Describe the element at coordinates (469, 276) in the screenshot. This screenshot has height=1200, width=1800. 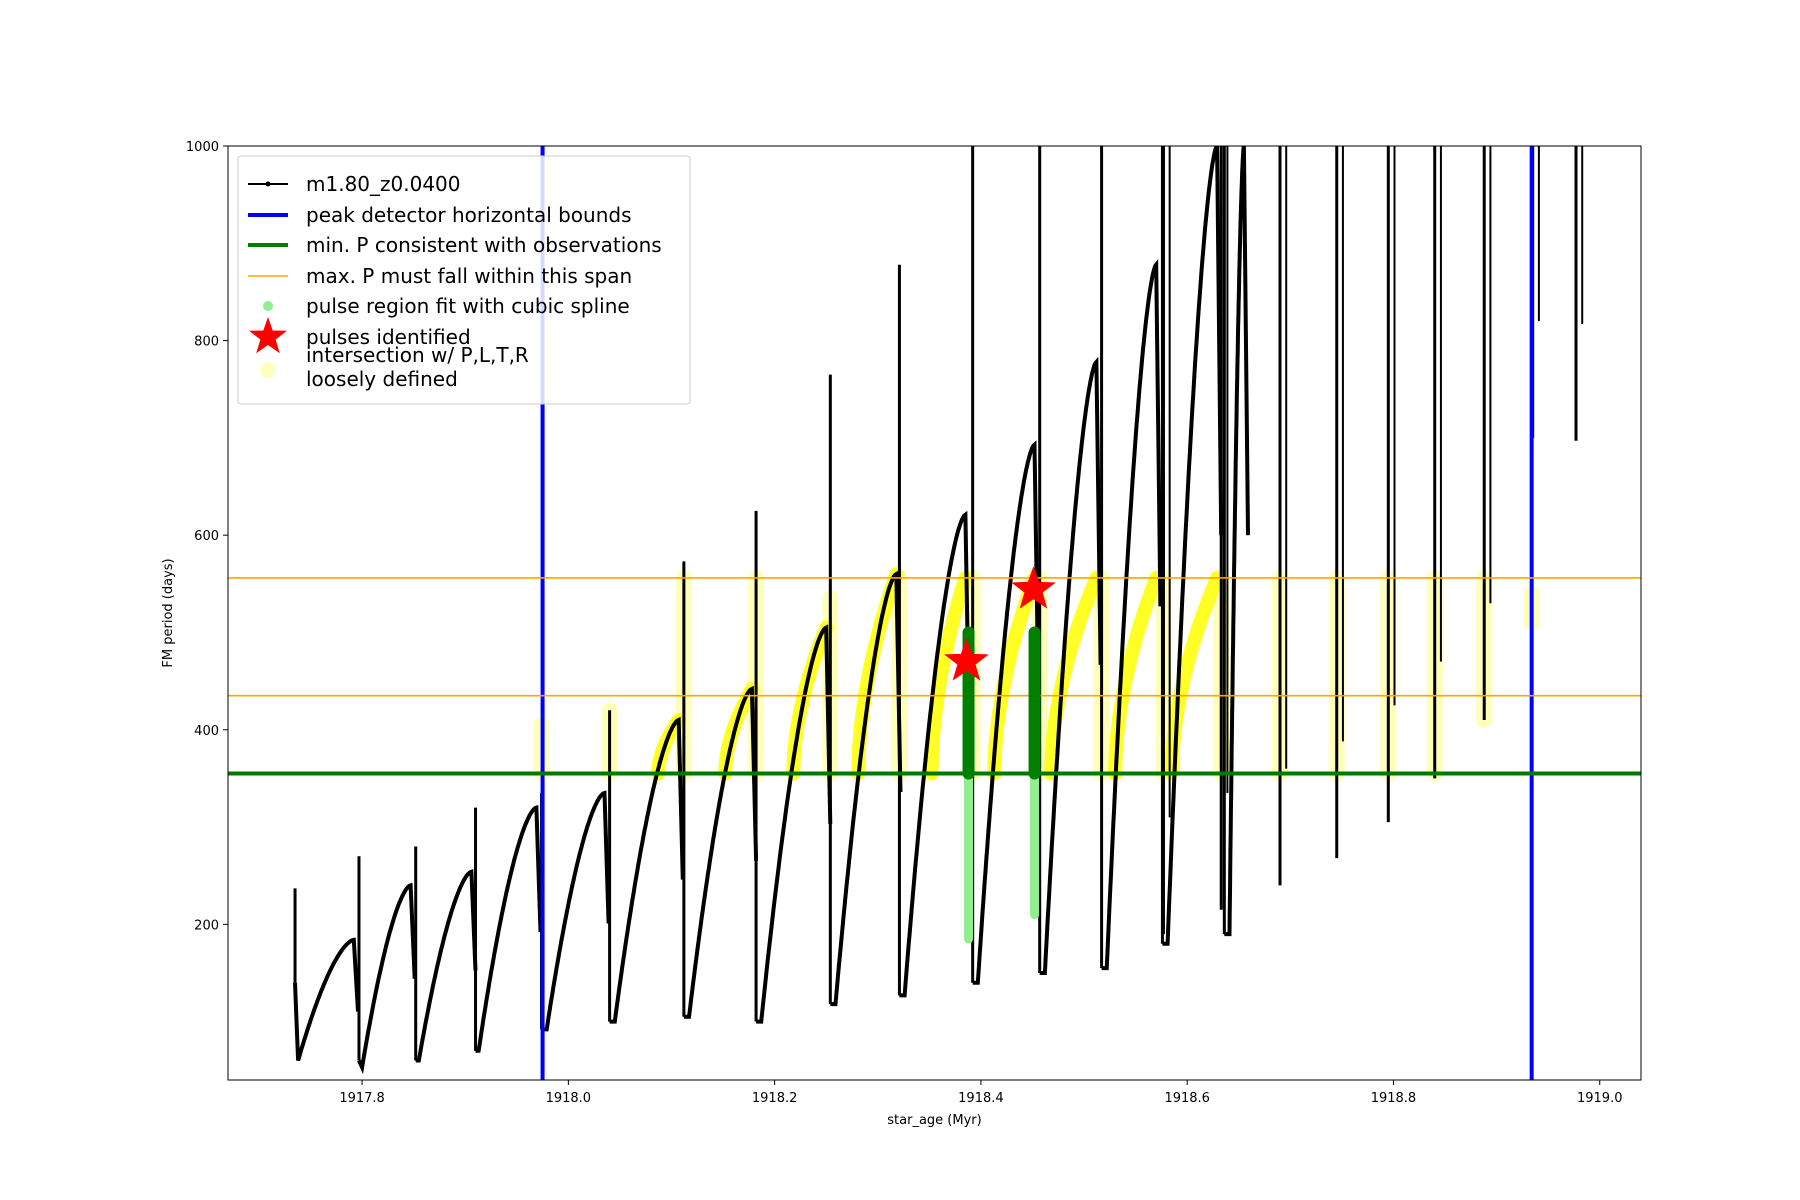
I see `legend-label-3: max. P must fall within this span` at that location.